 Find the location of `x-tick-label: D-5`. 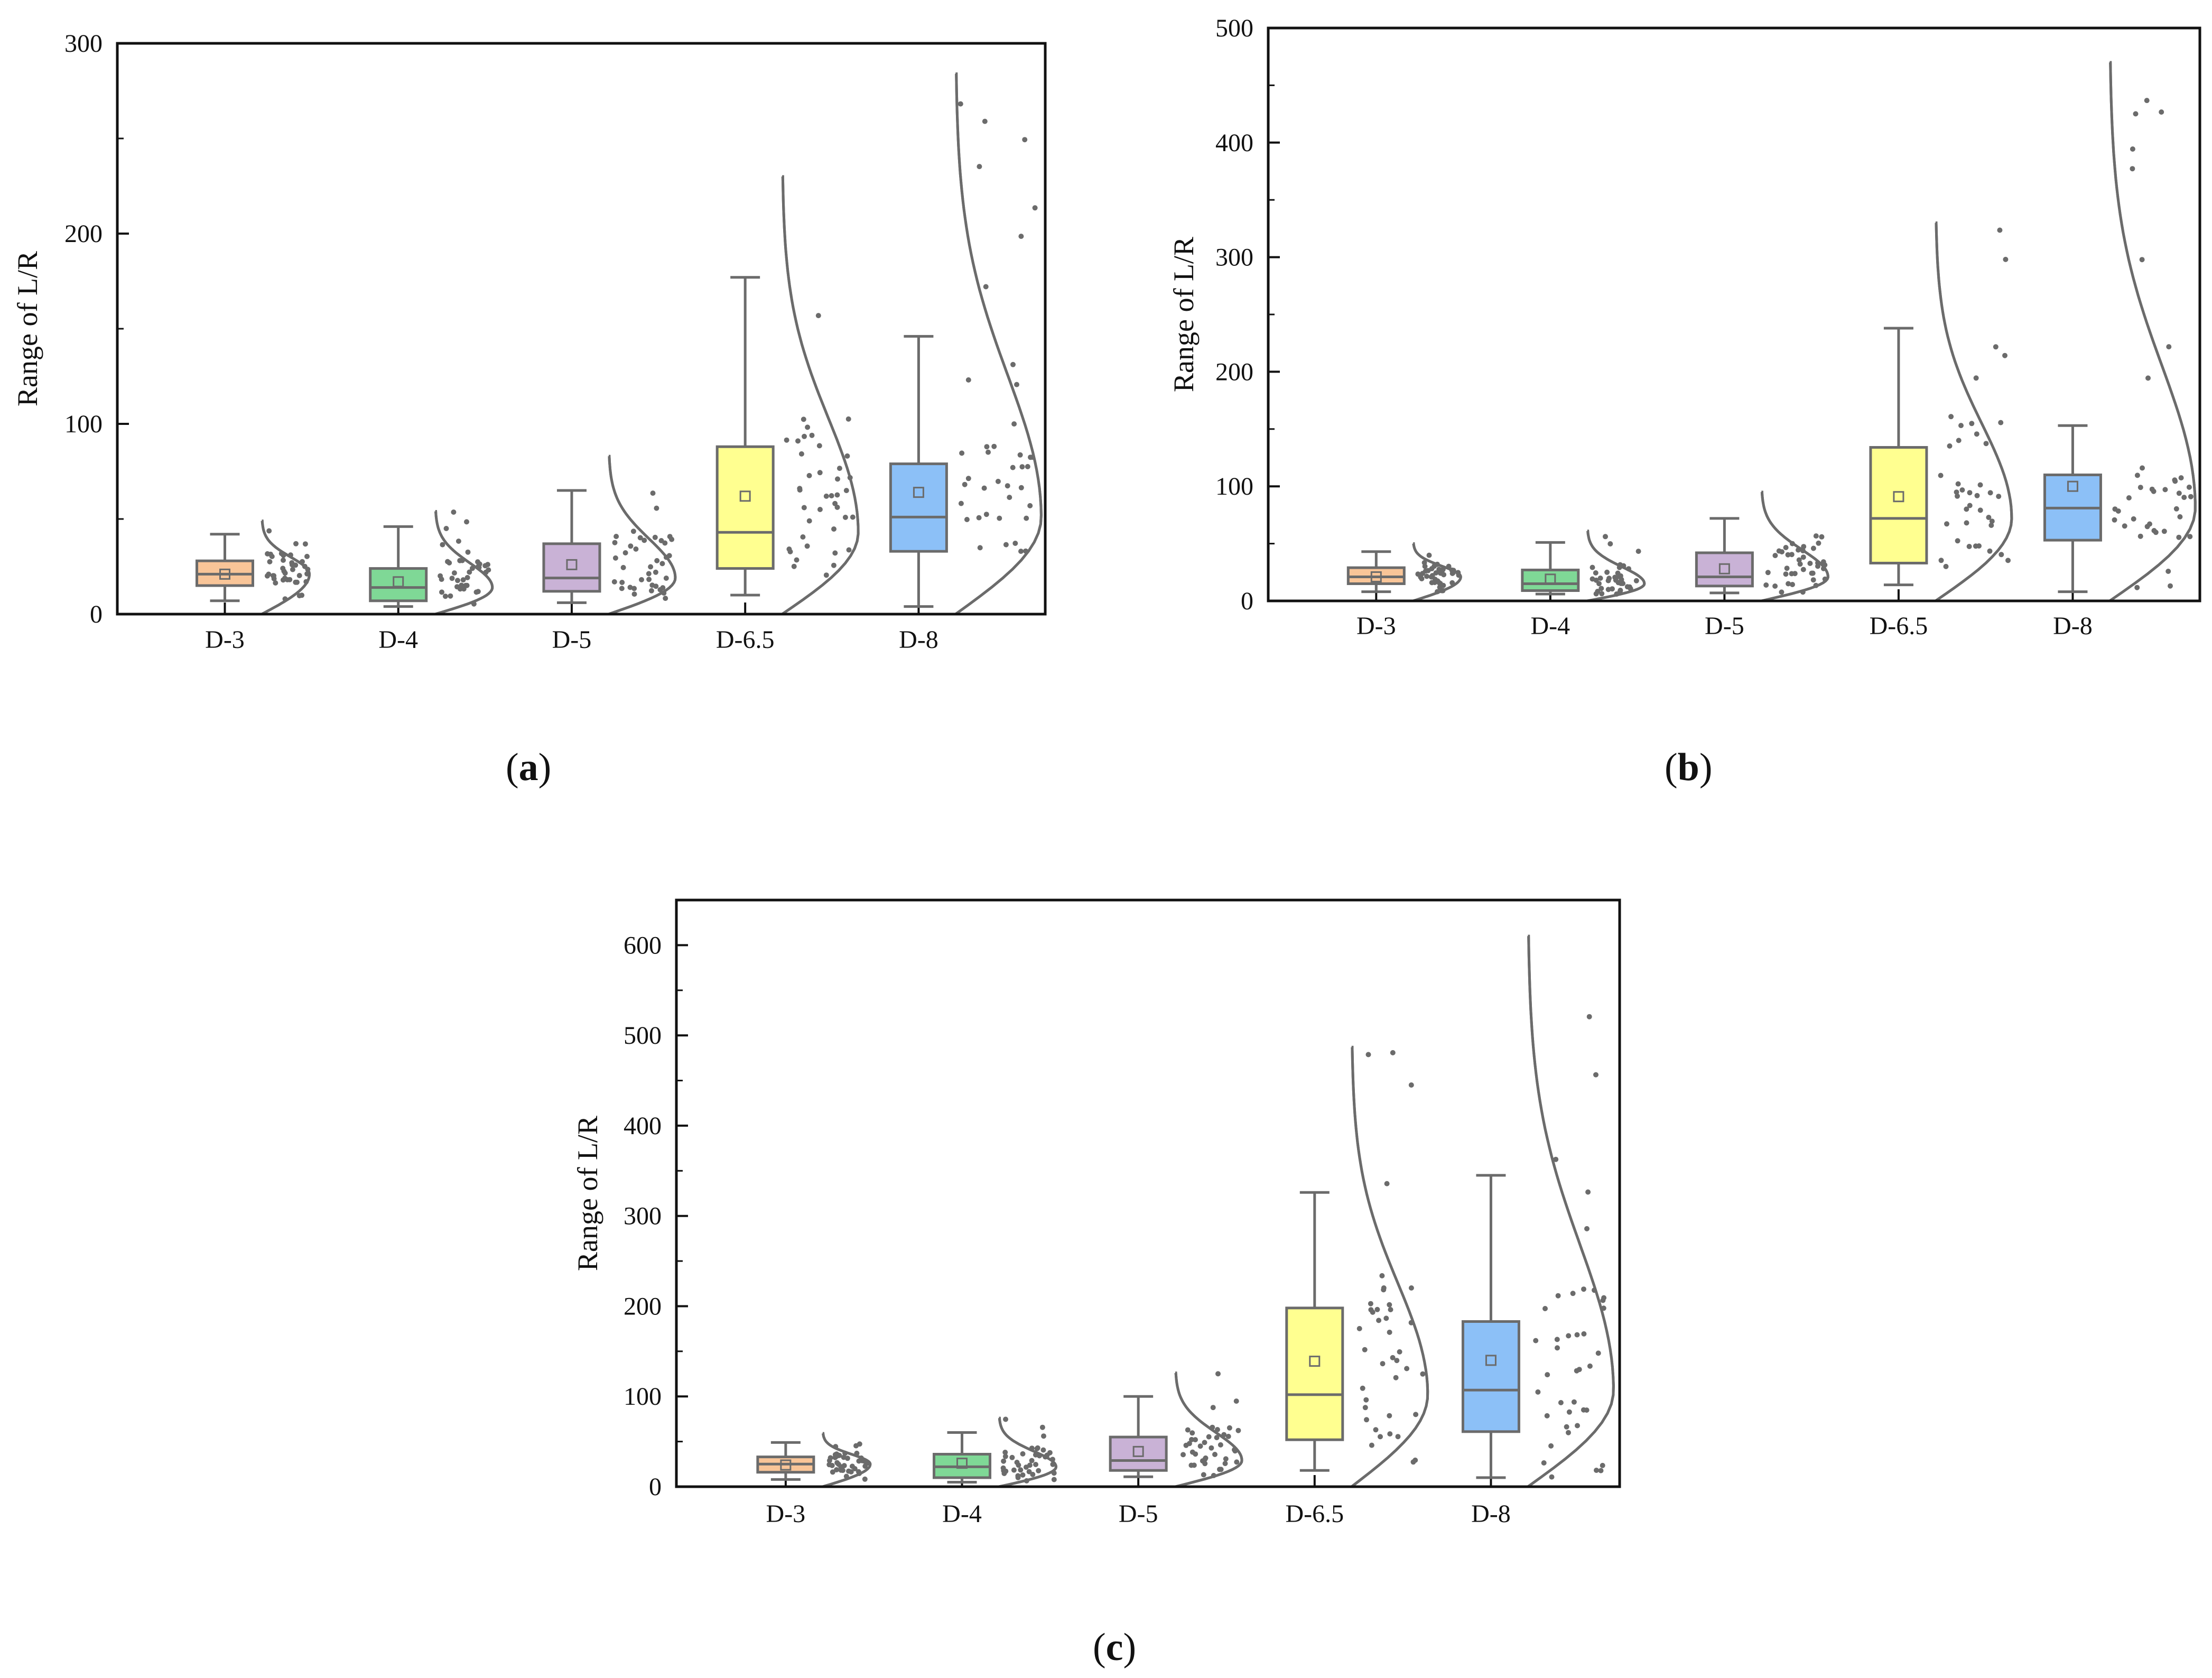

x-tick-label: D-5 is located at coordinates (572, 640).